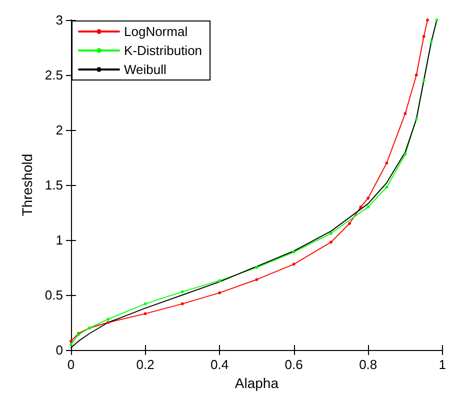  I want to click on x-tick-label: 1, so click(442, 364).